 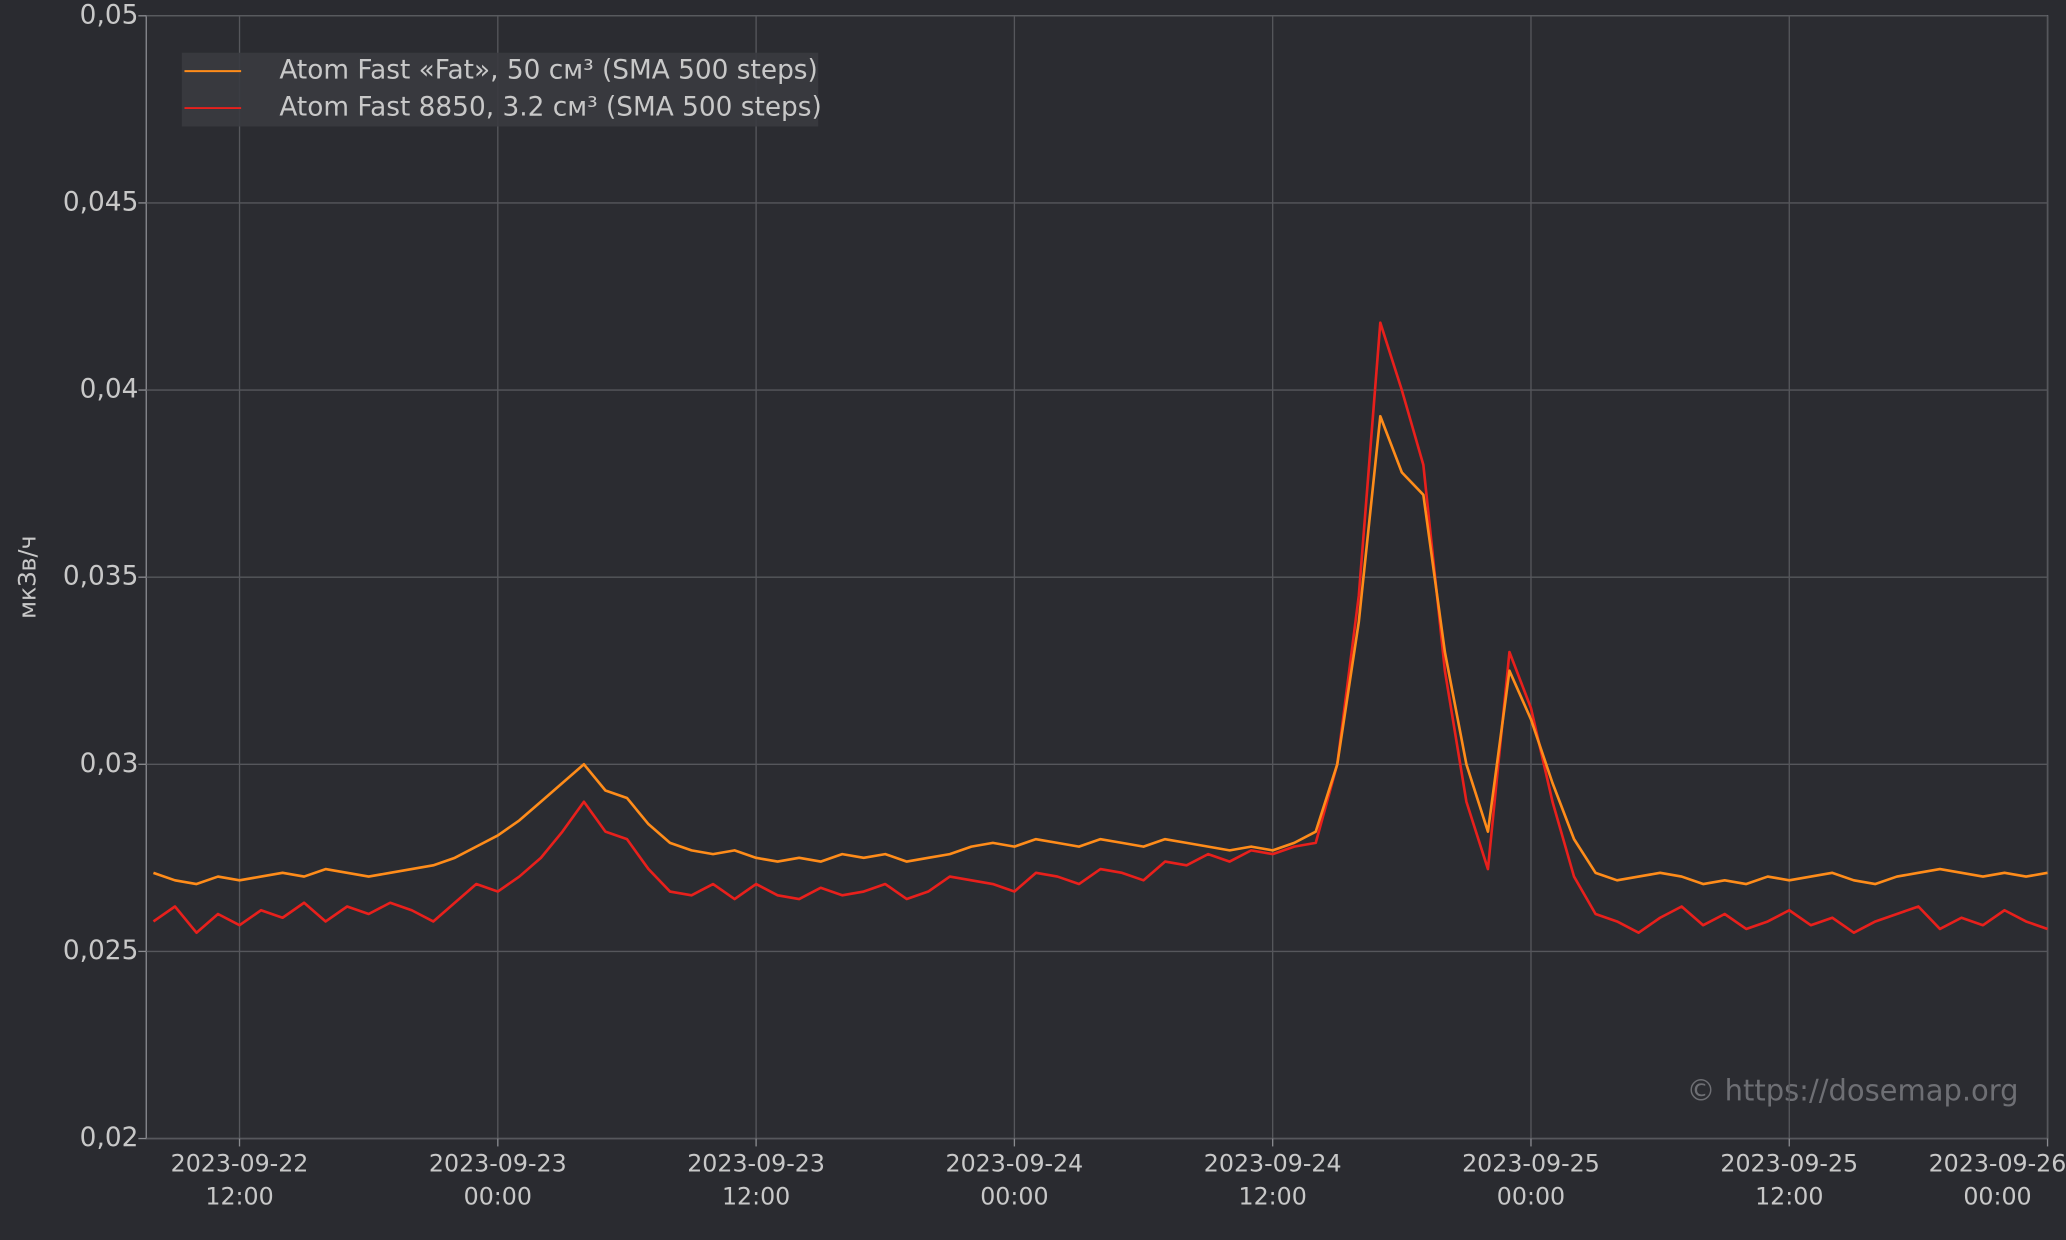 I want to click on legend-label: Atom Fast 8850, 3.2 см³ (SMA 500 steps), so click(x=550, y=108).